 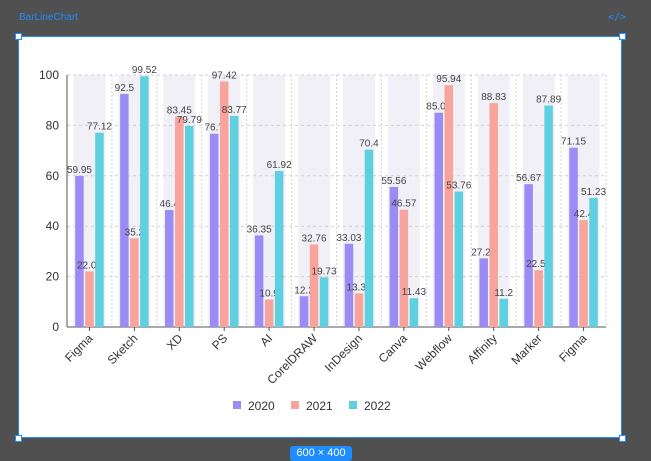 I want to click on x-tick-label: InDesign, so click(x=343, y=352).